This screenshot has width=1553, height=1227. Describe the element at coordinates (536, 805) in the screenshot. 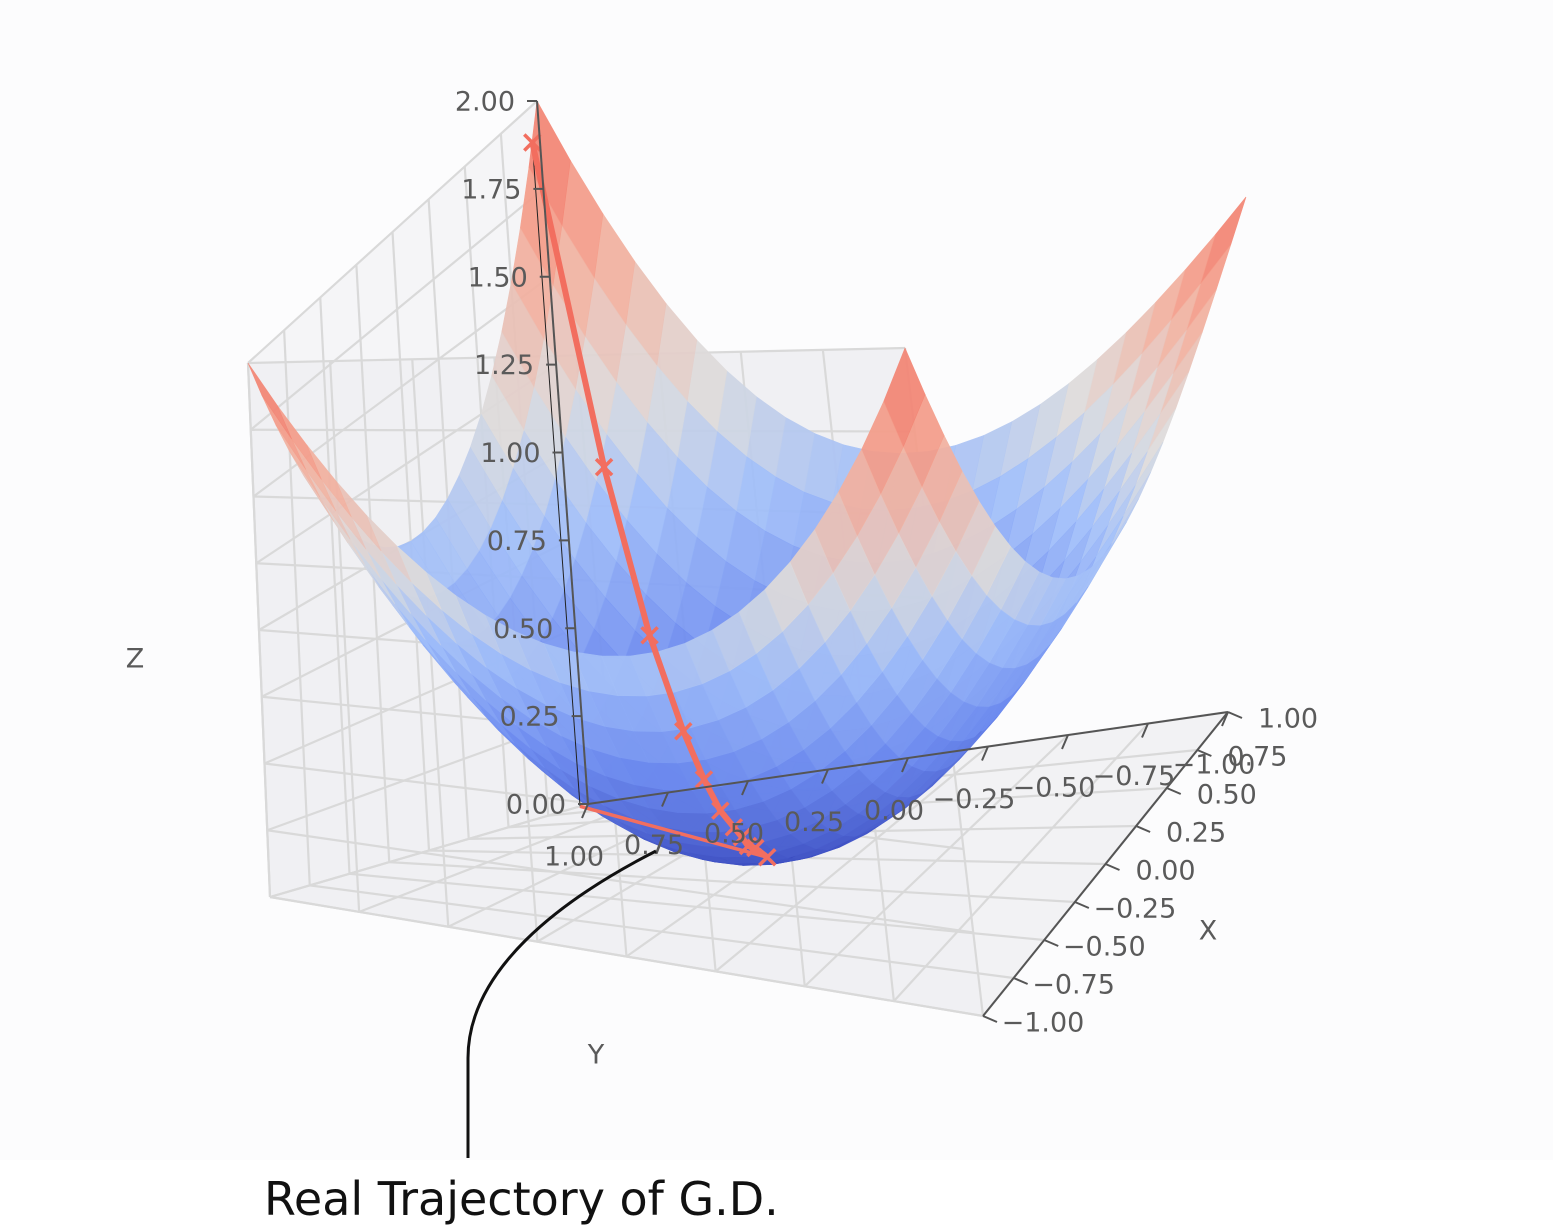

I see `z-tick-label: 0.00` at that location.